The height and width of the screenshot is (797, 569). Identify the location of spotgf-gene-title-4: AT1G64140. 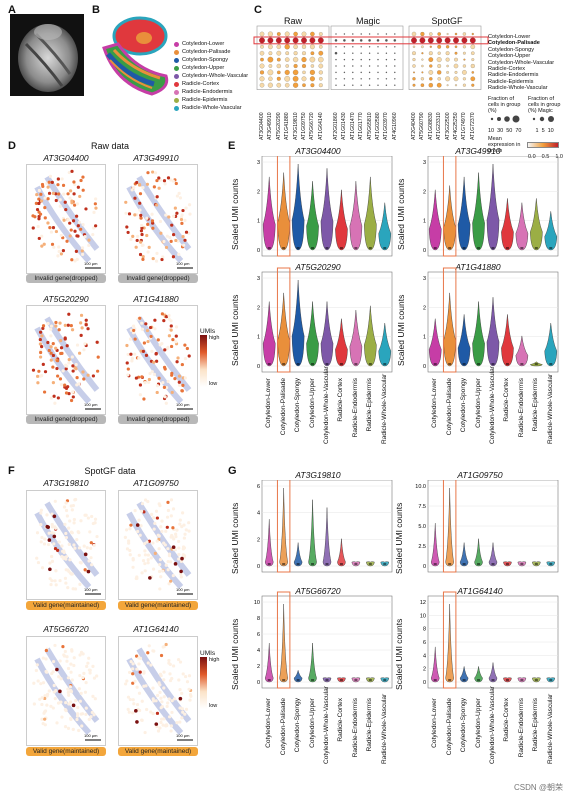
(156, 629).